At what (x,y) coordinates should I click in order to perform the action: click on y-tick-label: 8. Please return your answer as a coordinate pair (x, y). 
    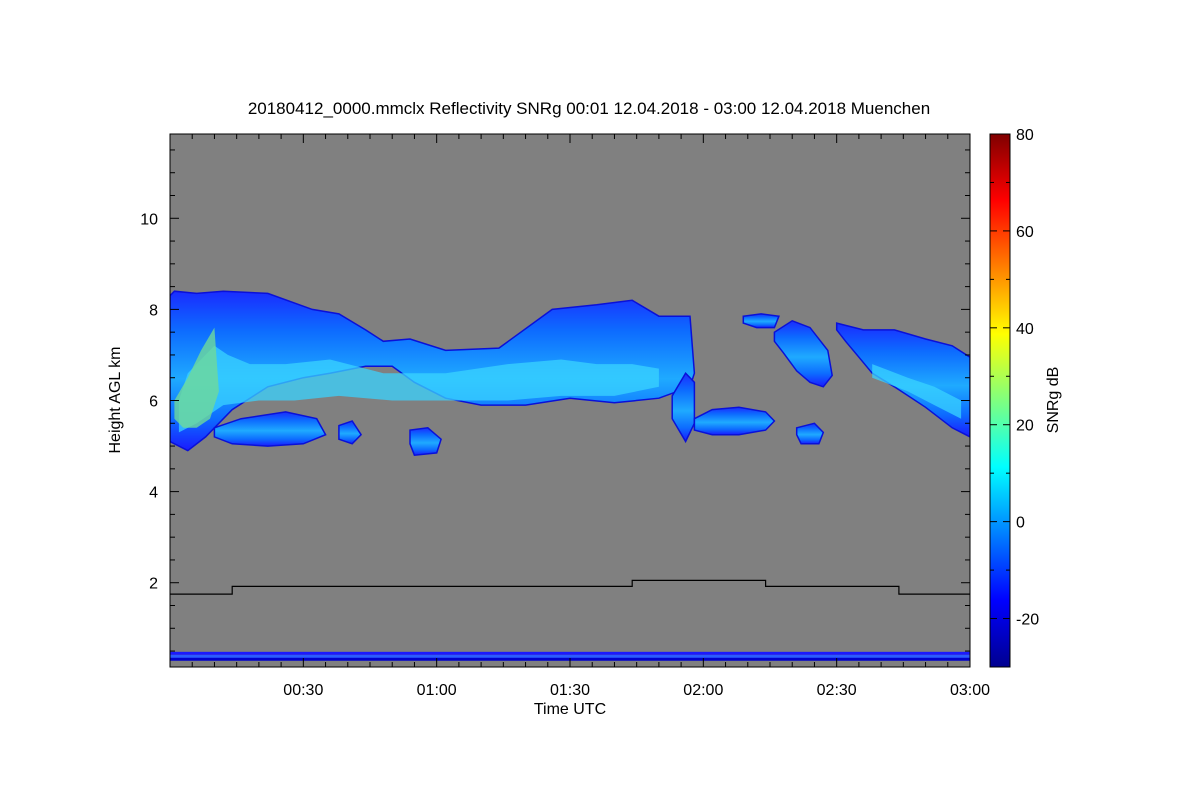
    Looking at the image, I should click on (153, 310).